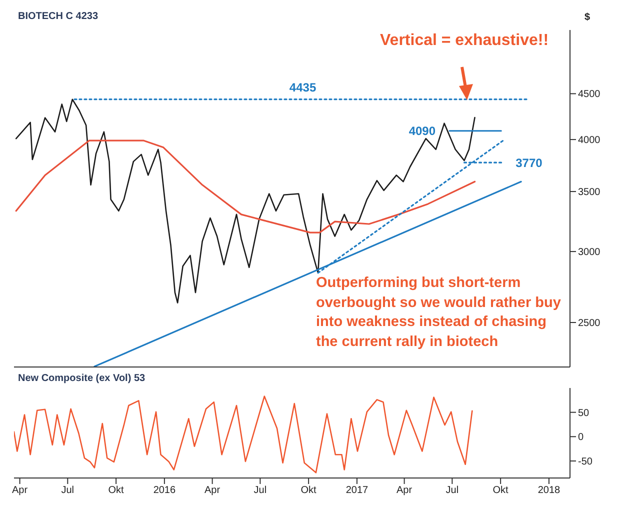 This screenshot has width=628, height=506. I want to click on y-tick-label: 50, so click(584, 413).